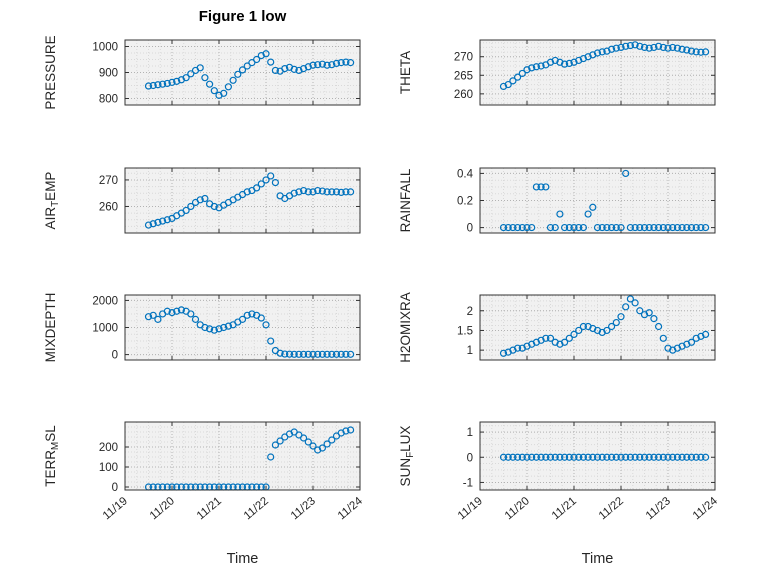  What do you see at coordinates (597, 559) in the screenshot?
I see `x-axis-label-right: Time` at bounding box center [597, 559].